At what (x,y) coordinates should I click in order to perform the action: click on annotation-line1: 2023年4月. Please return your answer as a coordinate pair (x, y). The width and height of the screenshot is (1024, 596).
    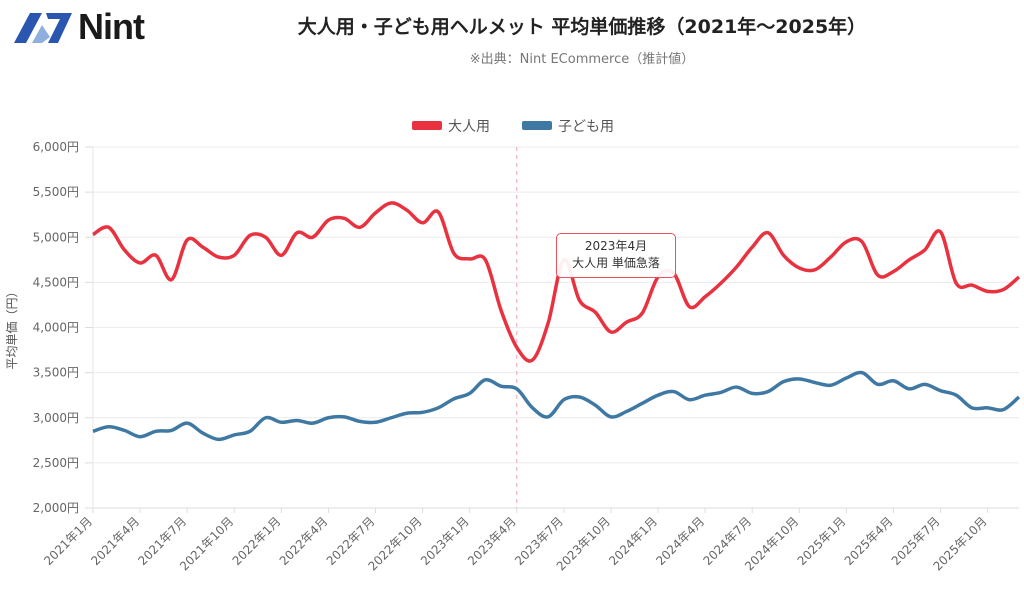
    Looking at the image, I should click on (616, 246).